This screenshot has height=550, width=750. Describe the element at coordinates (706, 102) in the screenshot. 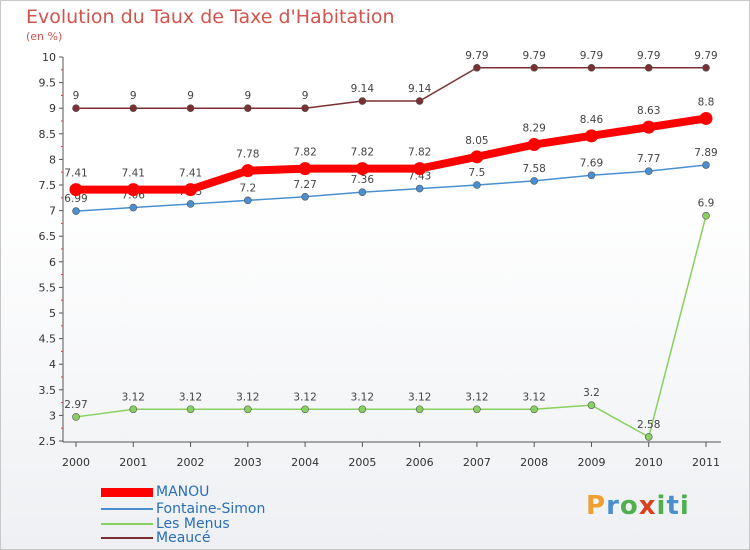

I see `data-label-manou: 8.8` at that location.